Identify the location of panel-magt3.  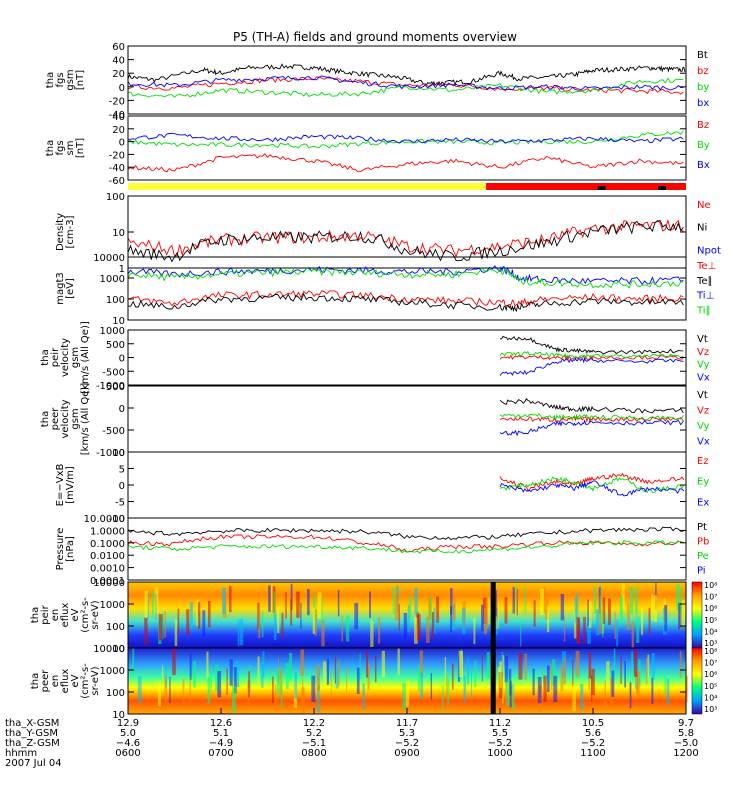
(407, 288).